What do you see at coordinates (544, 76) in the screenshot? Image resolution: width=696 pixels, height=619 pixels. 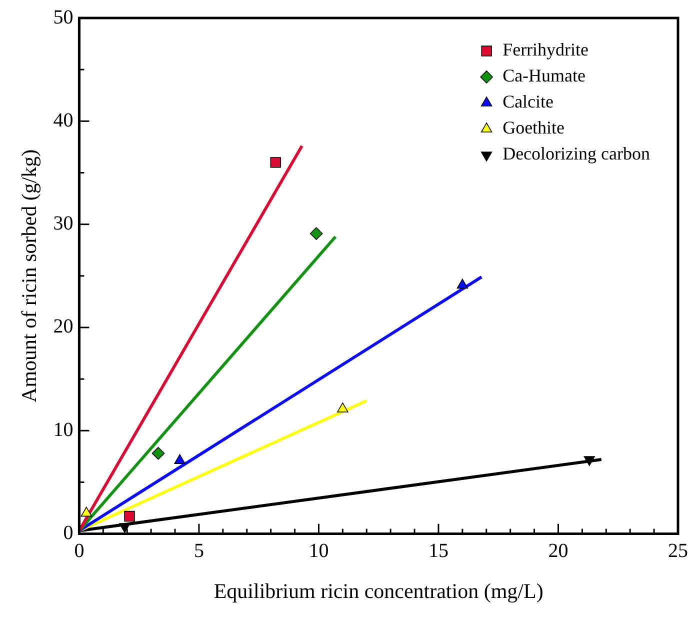 I see `legend-label: Ca-Humate` at bounding box center [544, 76].